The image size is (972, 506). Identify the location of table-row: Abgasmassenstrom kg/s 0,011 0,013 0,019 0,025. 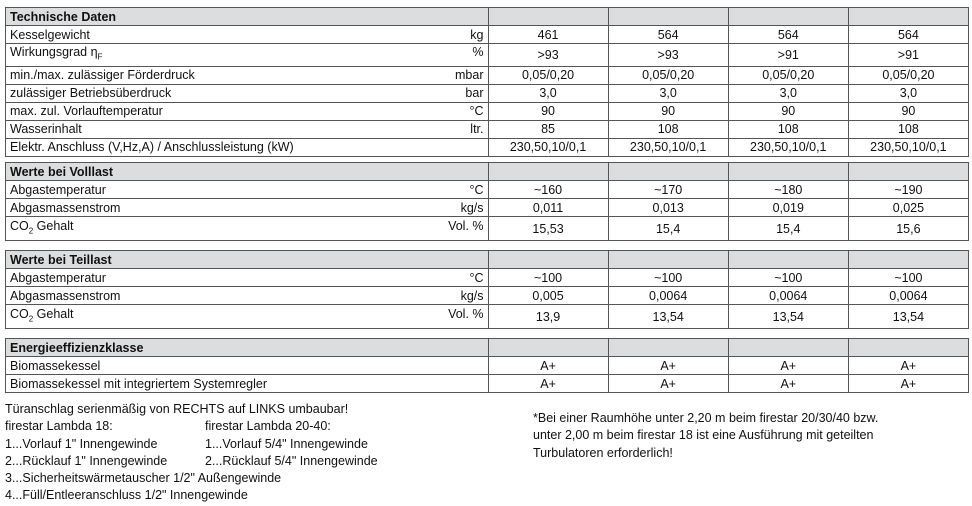
(487, 207).